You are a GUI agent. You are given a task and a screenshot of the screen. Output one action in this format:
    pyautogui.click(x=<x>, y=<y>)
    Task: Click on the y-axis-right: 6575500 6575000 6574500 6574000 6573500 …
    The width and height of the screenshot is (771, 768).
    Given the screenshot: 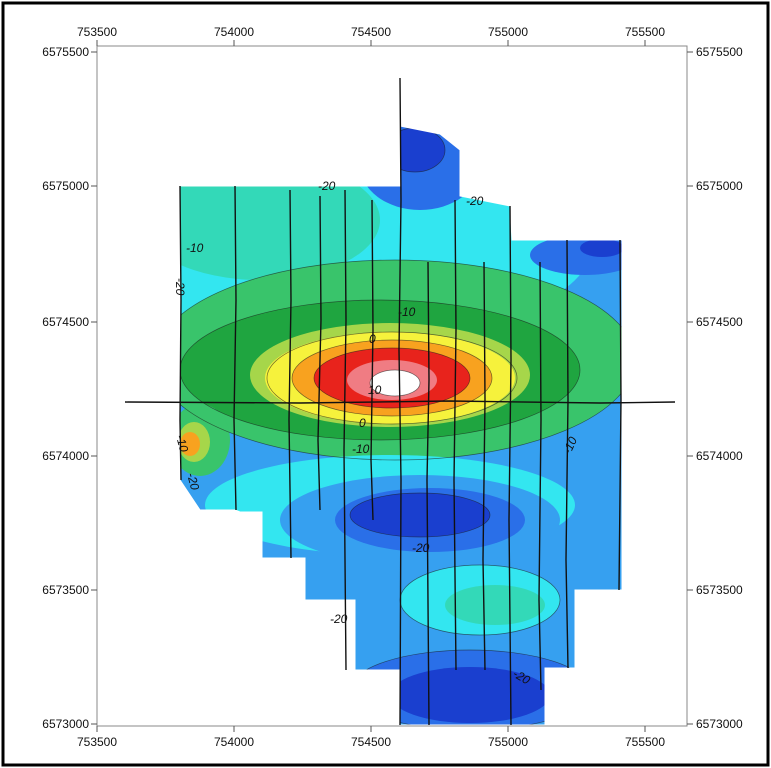 What is the action you would take?
    pyautogui.click(x=719, y=388)
    